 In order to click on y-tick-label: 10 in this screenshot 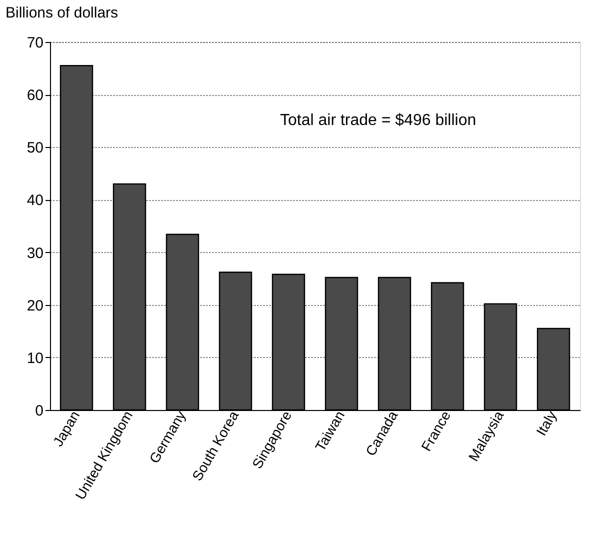, I will do `click(35, 358)`.